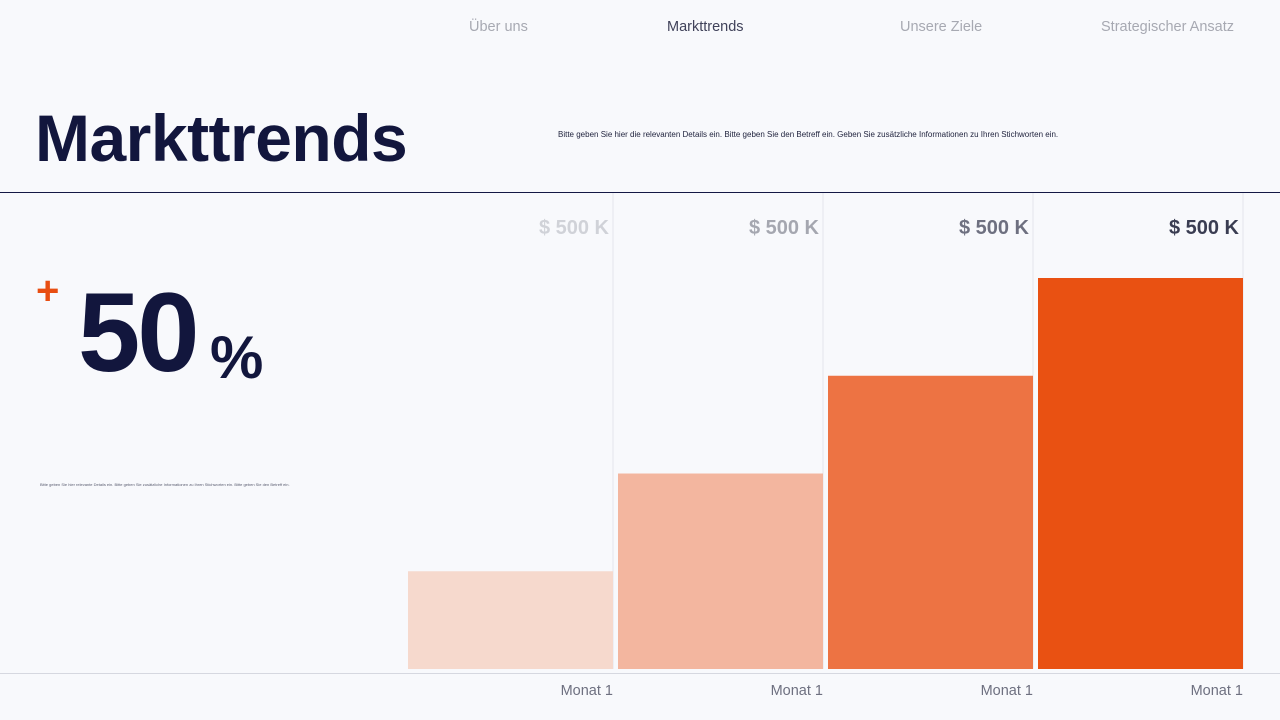 The height and width of the screenshot is (720, 1280). What do you see at coordinates (797, 691) in the screenshot?
I see `category-label-2: Monat 1` at bounding box center [797, 691].